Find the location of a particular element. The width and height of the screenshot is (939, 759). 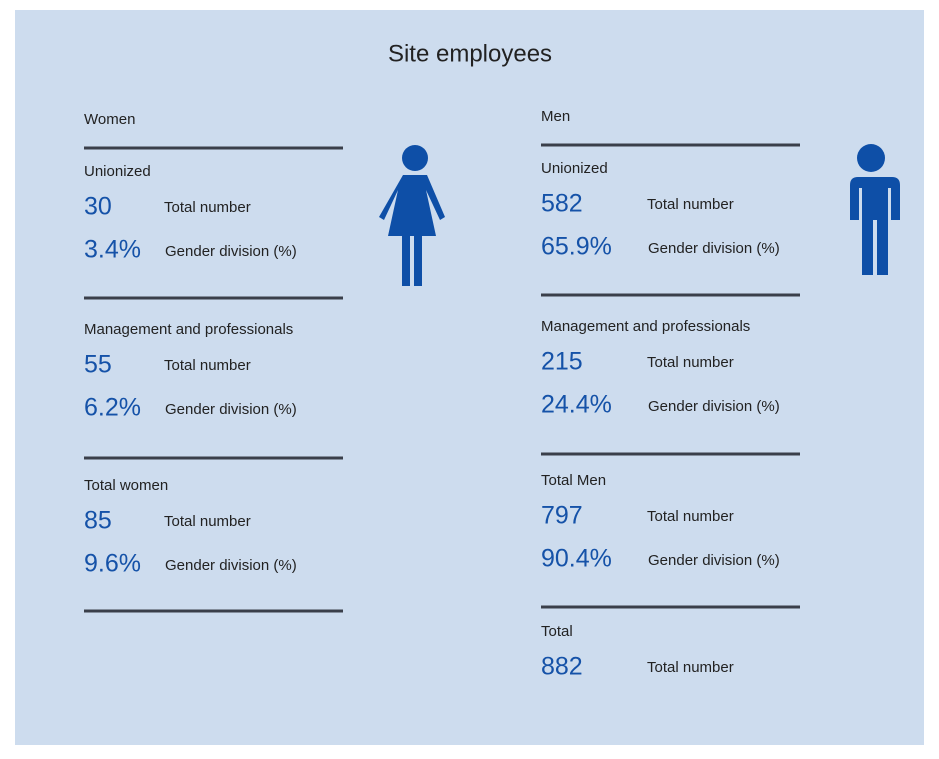

share-value: 9.6% is located at coordinates (112, 564).